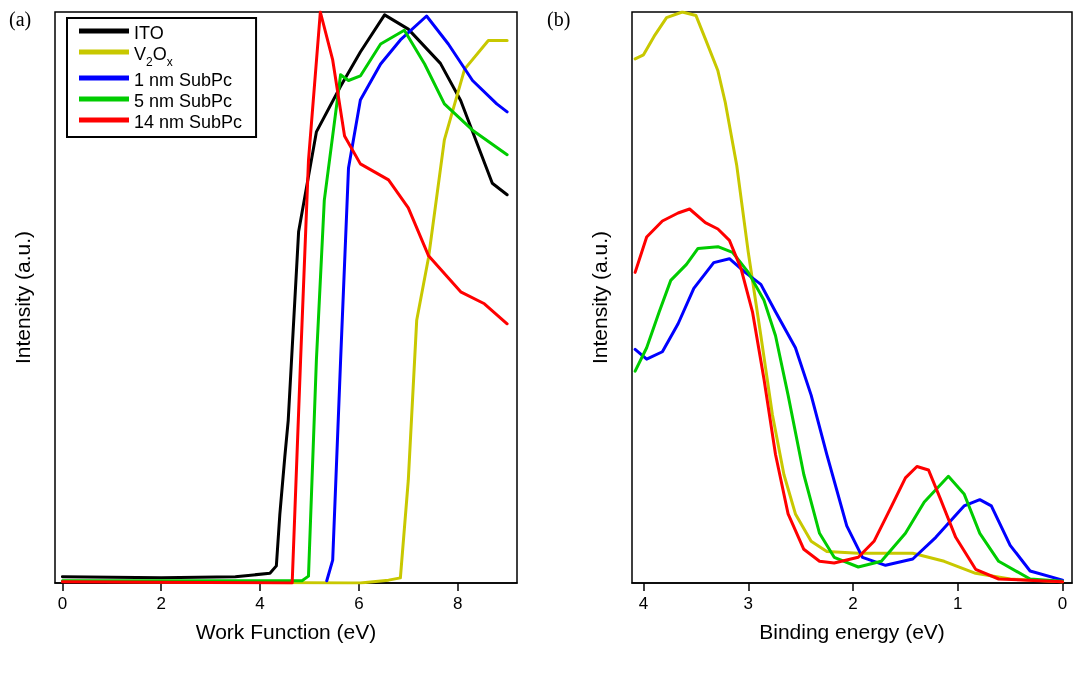 Image resolution: width=1076 pixels, height=684 pixels. Describe the element at coordinates (359, 603) in the screenshot. I see `x-tick-label: 6` at that location.